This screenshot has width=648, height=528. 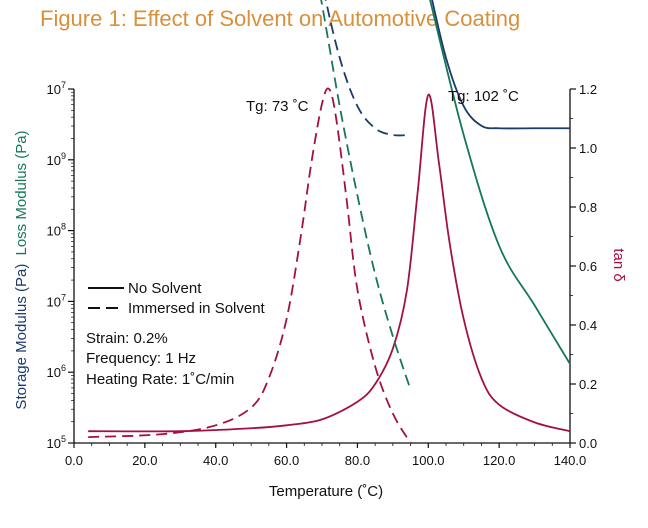 I want to click on x-axis-title: Temperature (˚C), so click(x=326, y=491).